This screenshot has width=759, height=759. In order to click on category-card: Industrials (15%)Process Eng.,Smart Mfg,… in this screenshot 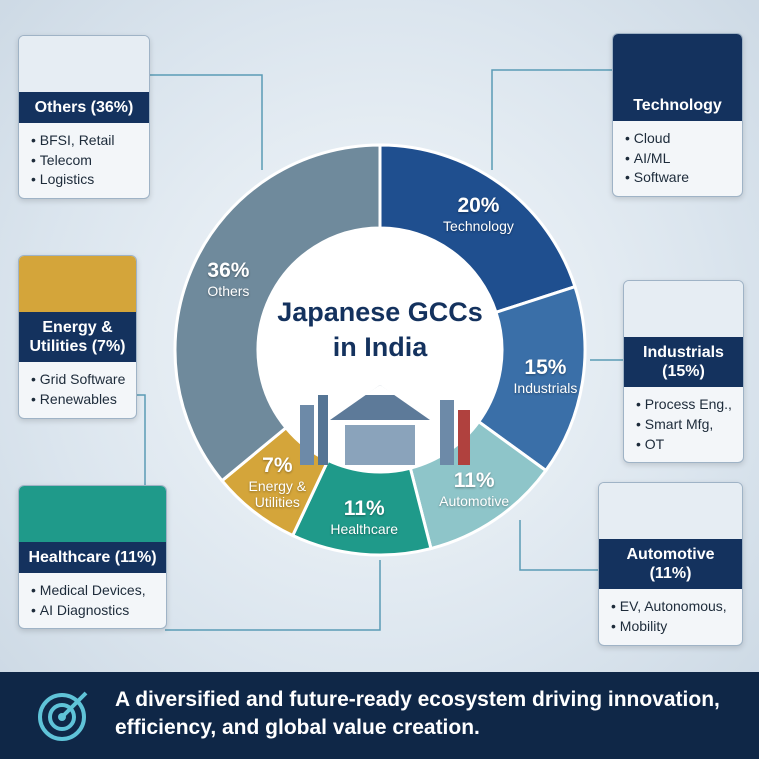, I will do `click(683, 372)`.